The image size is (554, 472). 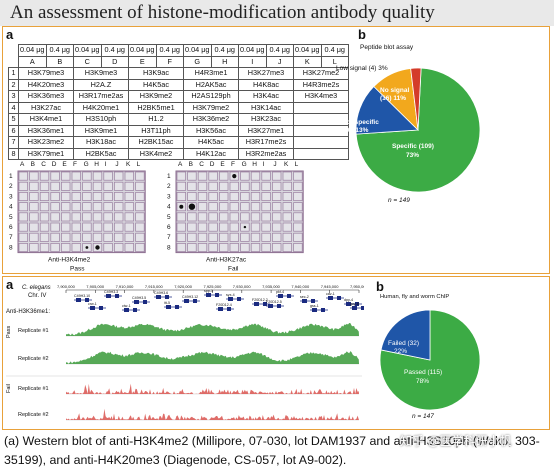 I want to click on peptide-cell: H3K27me3, so click(x=266, y=73).